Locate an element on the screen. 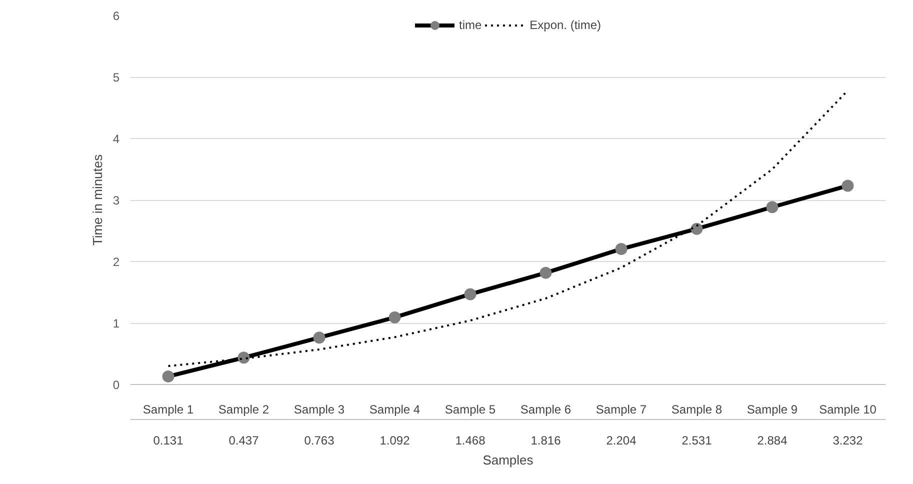 The image size is (913, 484). data-label: 1.468 is located at coordinates (470, 441).